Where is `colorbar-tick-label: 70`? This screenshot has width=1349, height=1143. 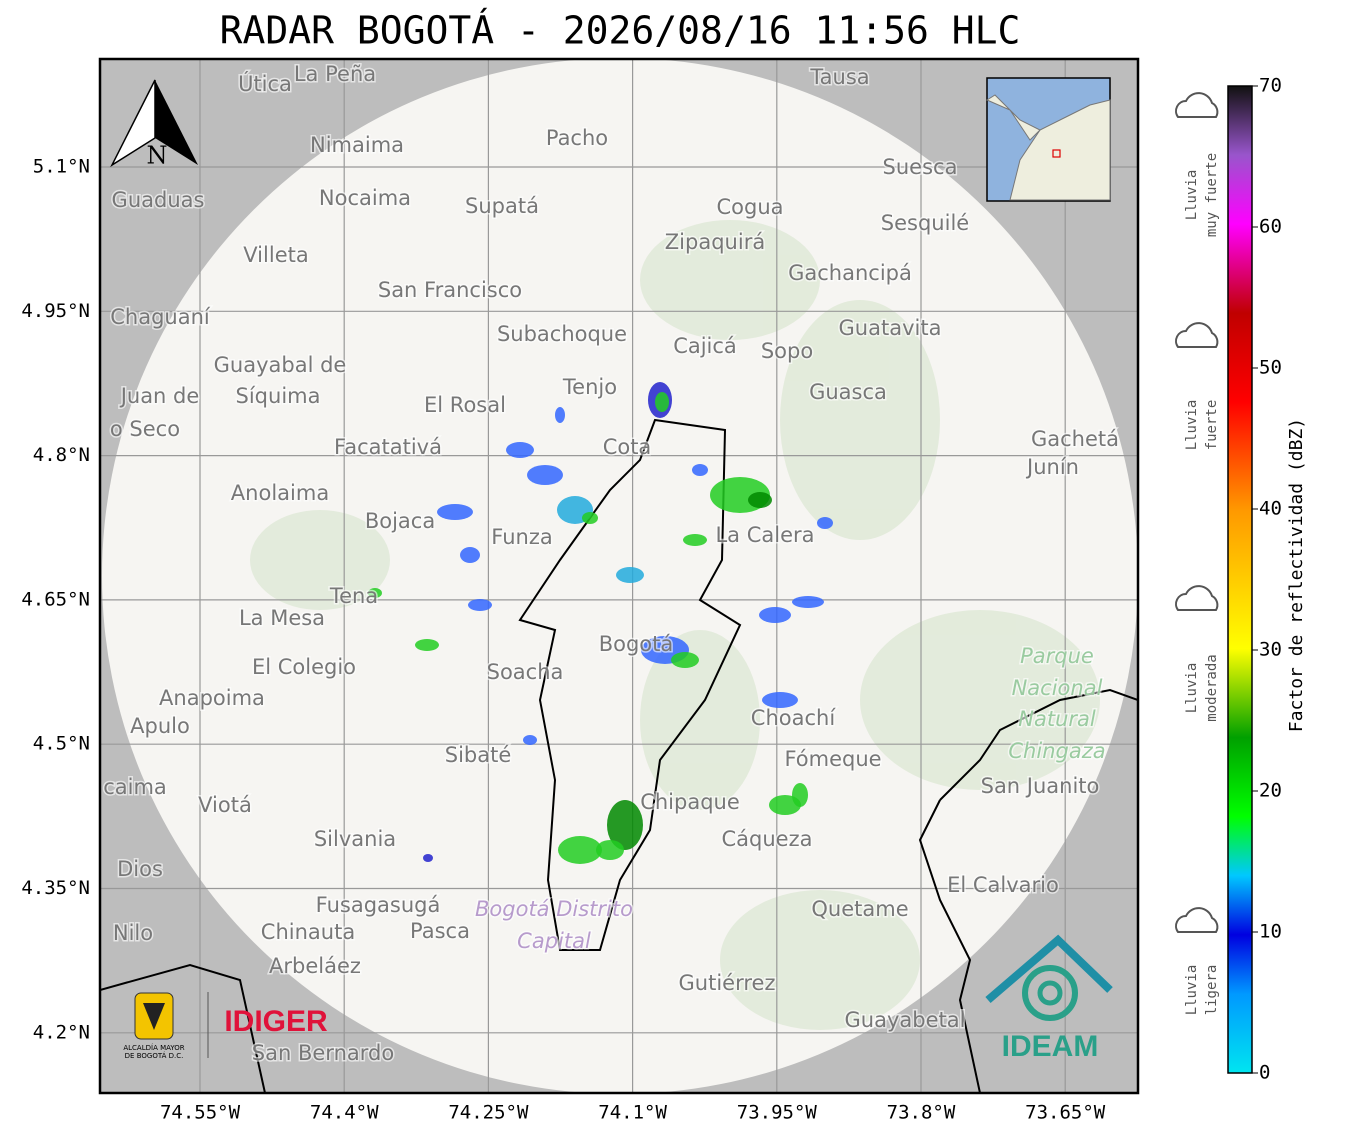 colorbar-tick-label: 70 is located at coordinates (1270, 86).